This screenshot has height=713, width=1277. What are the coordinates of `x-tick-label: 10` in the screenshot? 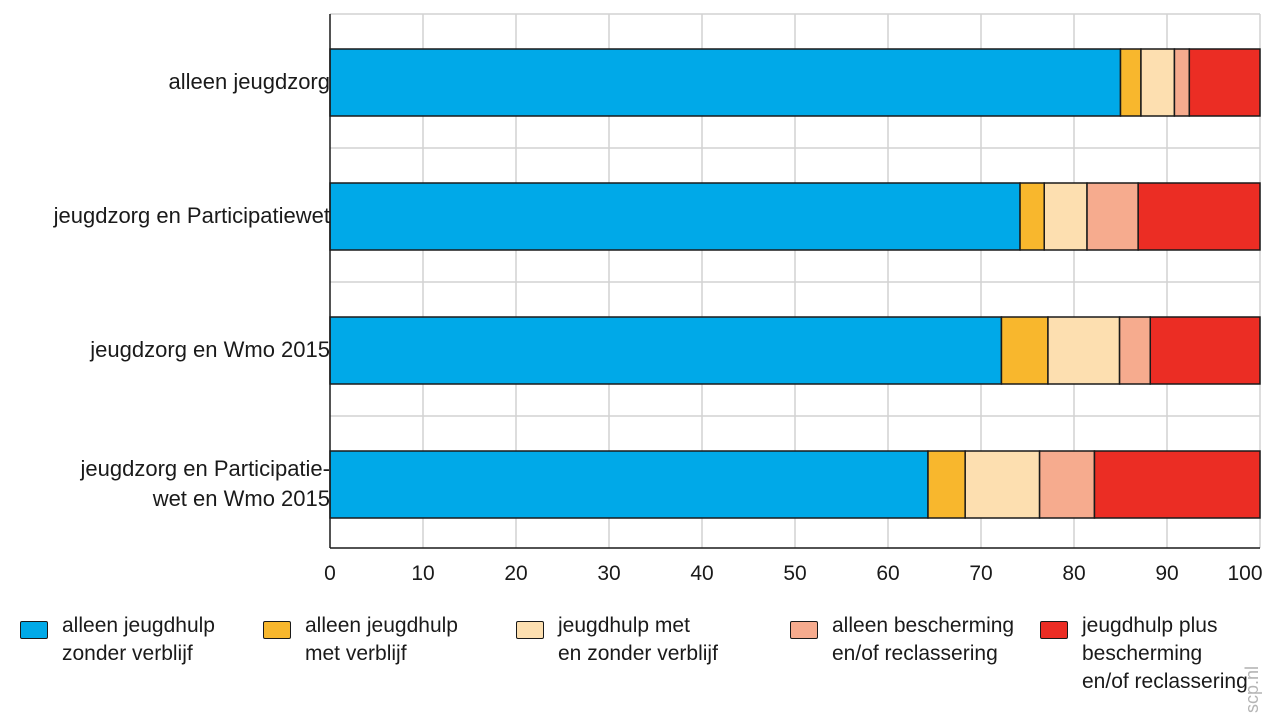 It's located at (423, 573).